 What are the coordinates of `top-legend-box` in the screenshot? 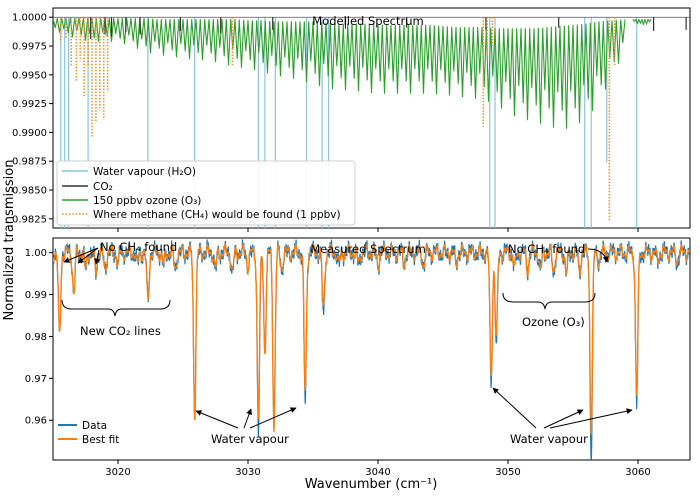 It's located at (206, 193).